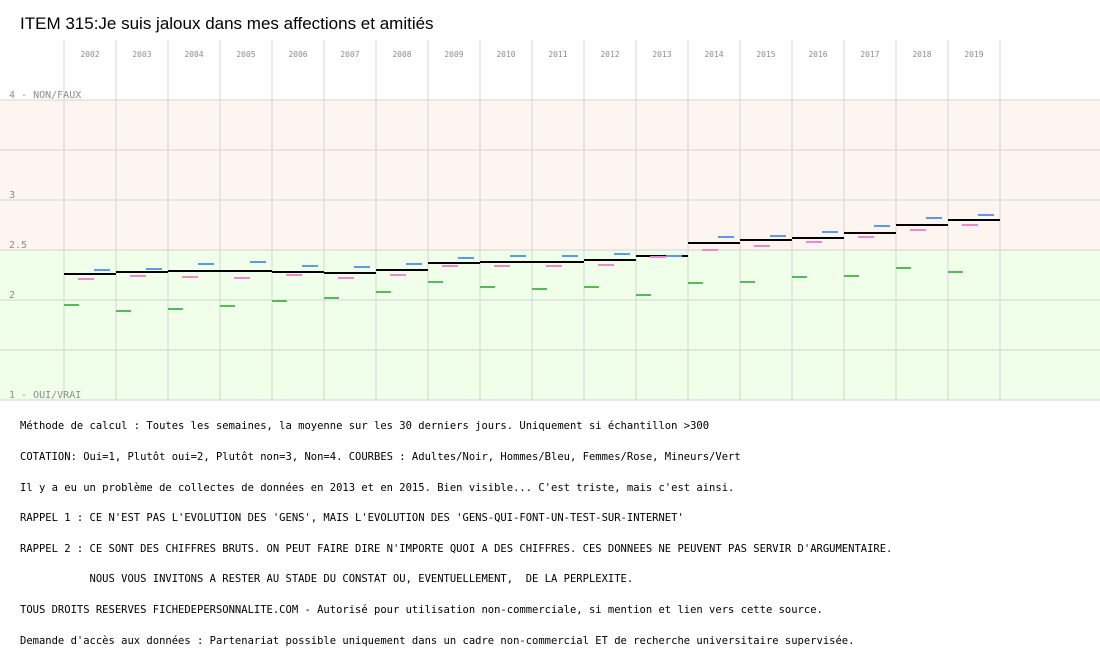  What do you see at coordinates (141, 54) in the screenshot?
I see `x-tick-label: 2003` at bounding box center [141, 54].